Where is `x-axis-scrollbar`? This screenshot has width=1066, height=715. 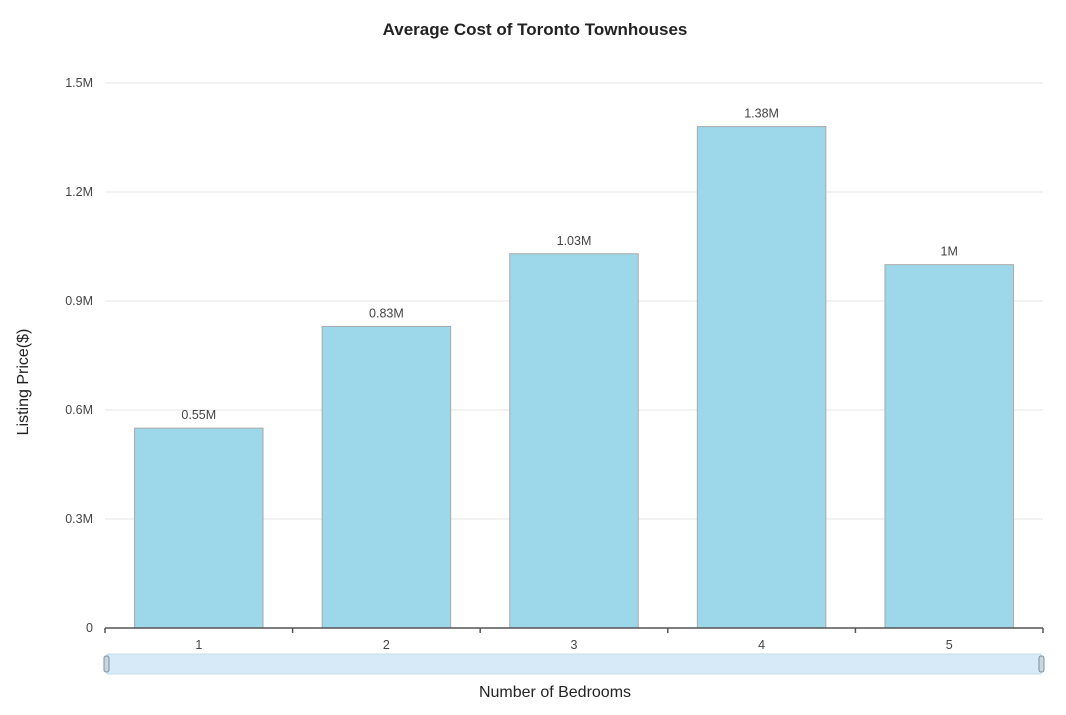 x-axis-scrollbar is located at coordinates (574, 664).